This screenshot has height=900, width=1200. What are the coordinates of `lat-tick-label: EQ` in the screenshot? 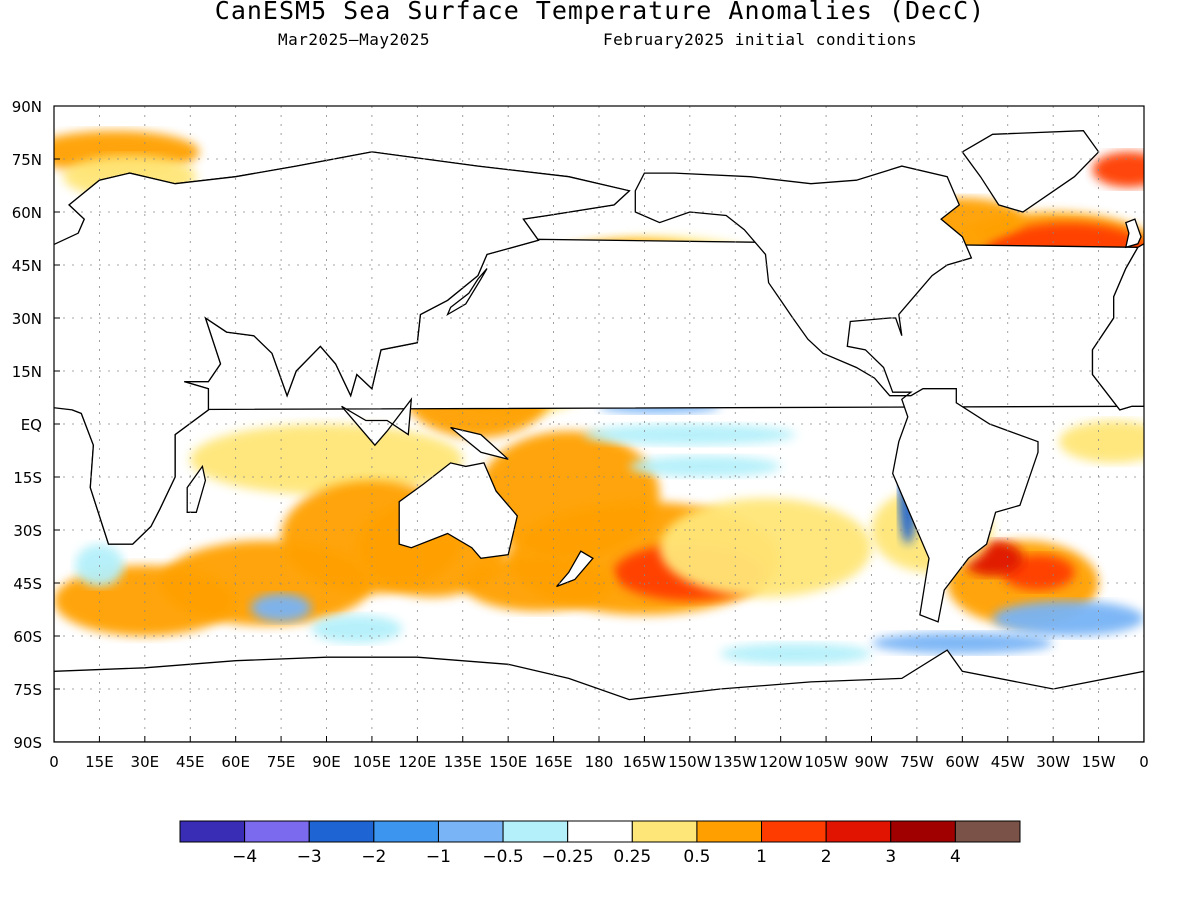 It's located at (31, 425).